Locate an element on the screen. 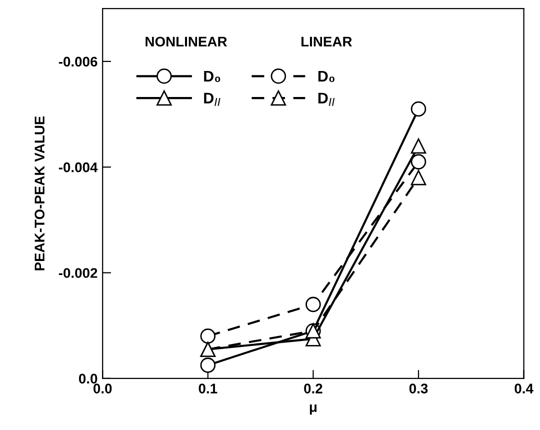 The image size is (540, 430). annotation: NONLINEAR is located at coordinates (186, 41).